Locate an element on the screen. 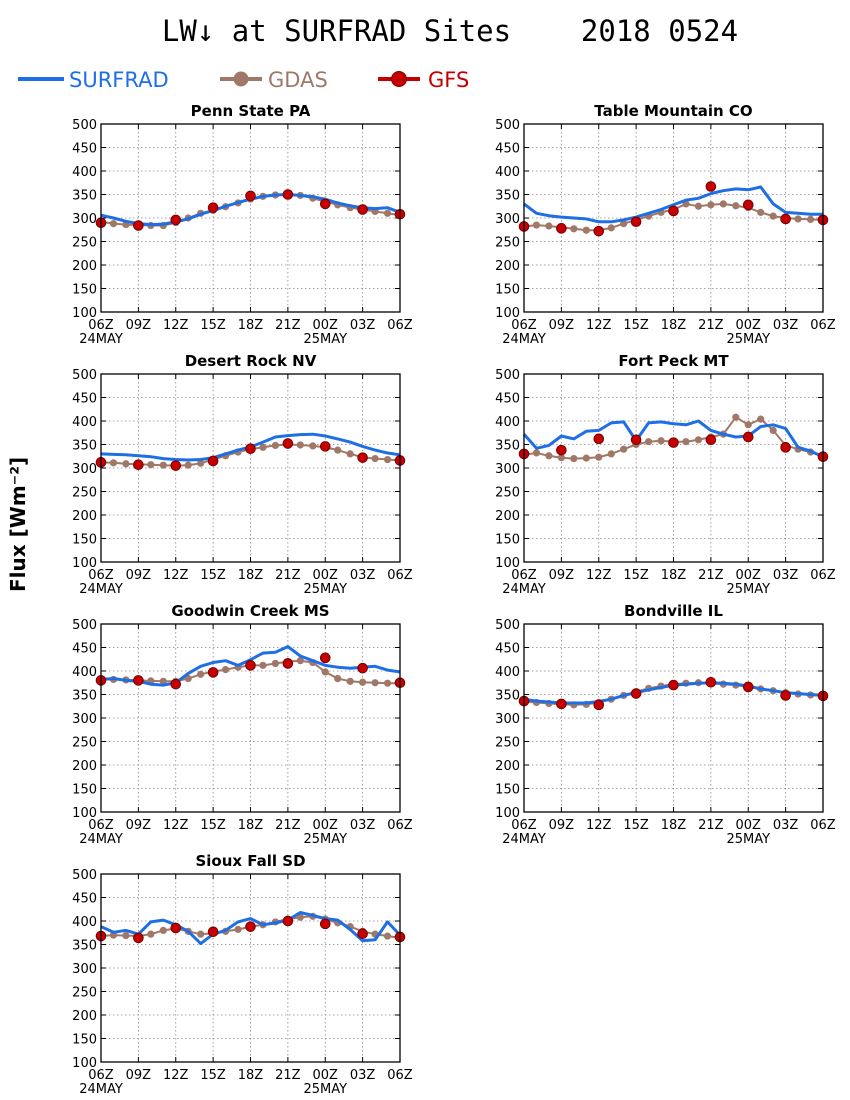  x-tick-label: 03Z is located at coordinates (786, 325).